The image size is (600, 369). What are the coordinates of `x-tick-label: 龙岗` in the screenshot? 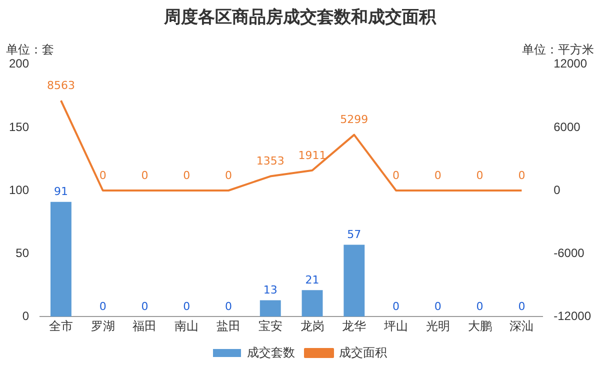 It's located at (312, 326).